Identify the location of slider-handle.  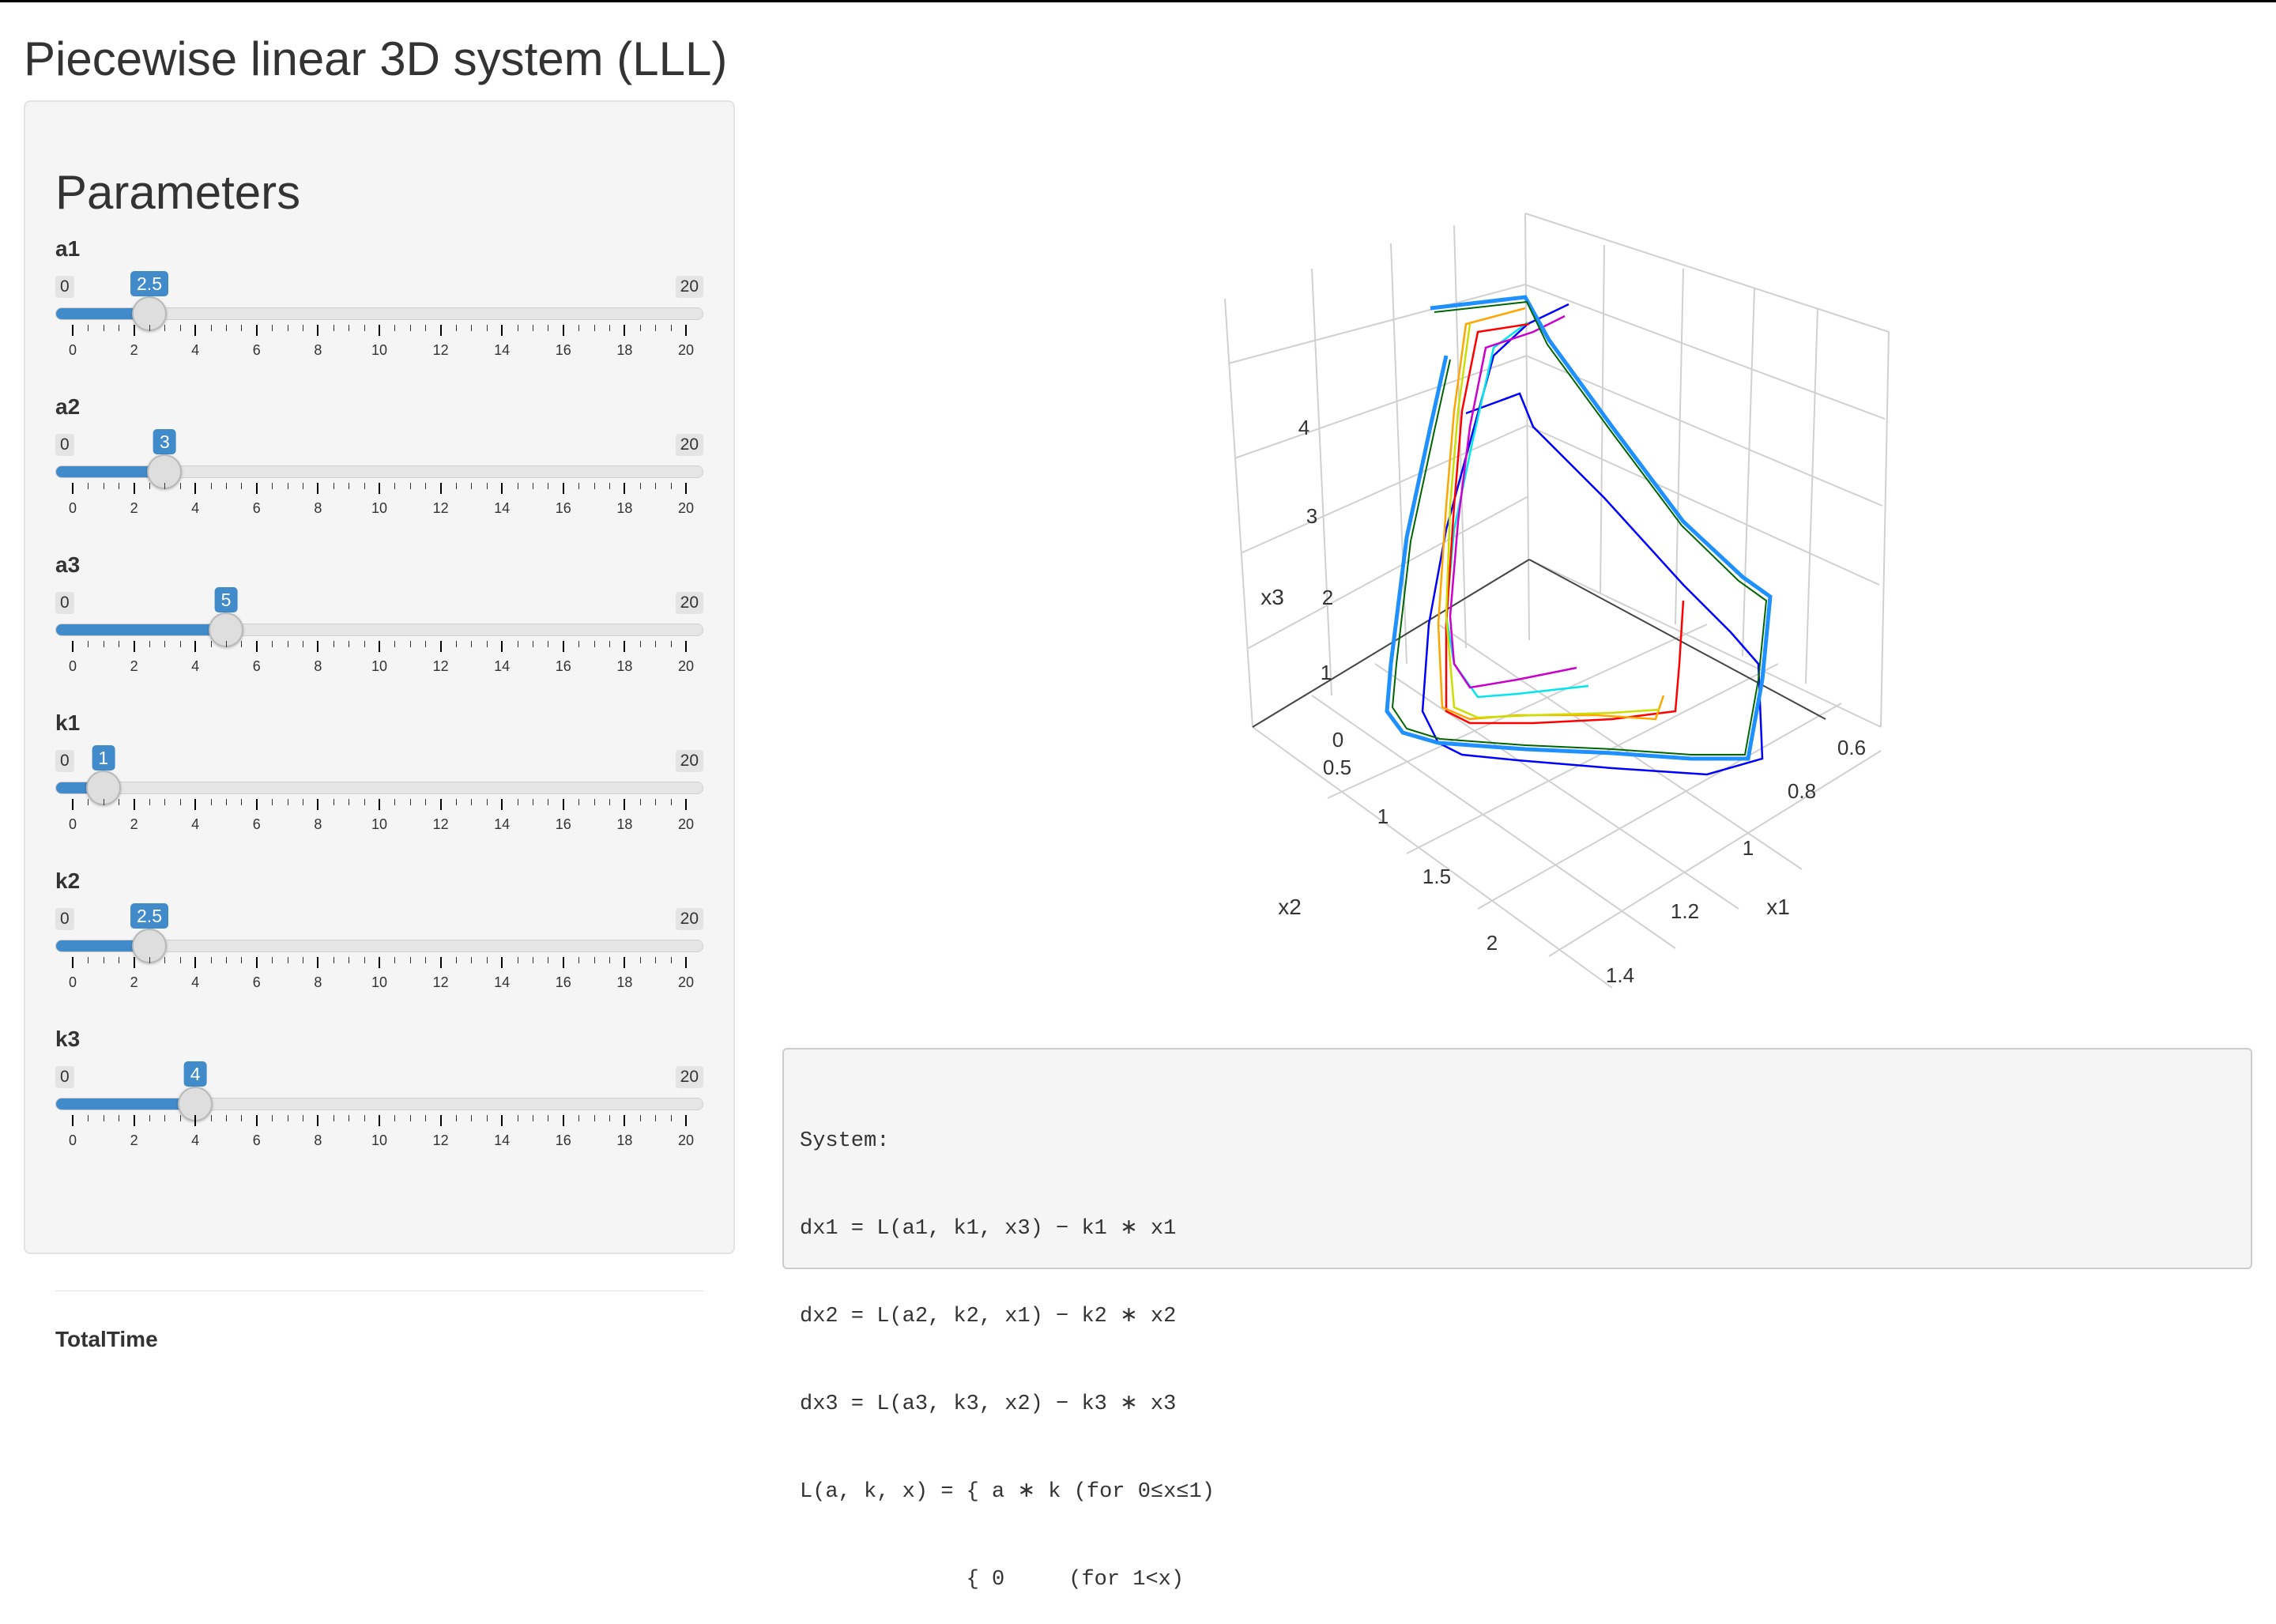
(103, 788).